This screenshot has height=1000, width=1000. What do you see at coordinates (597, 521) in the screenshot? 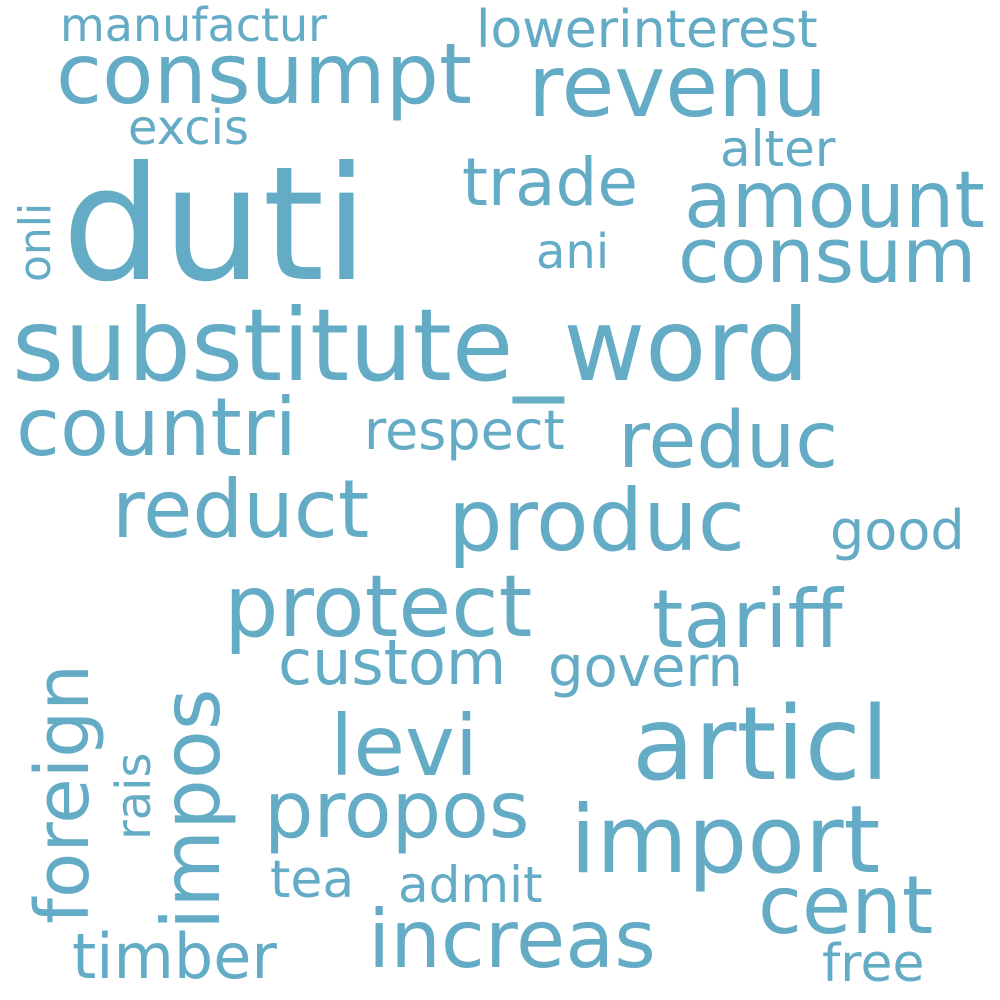
I see `word-produc: produc` at bounding box center [597, 521].